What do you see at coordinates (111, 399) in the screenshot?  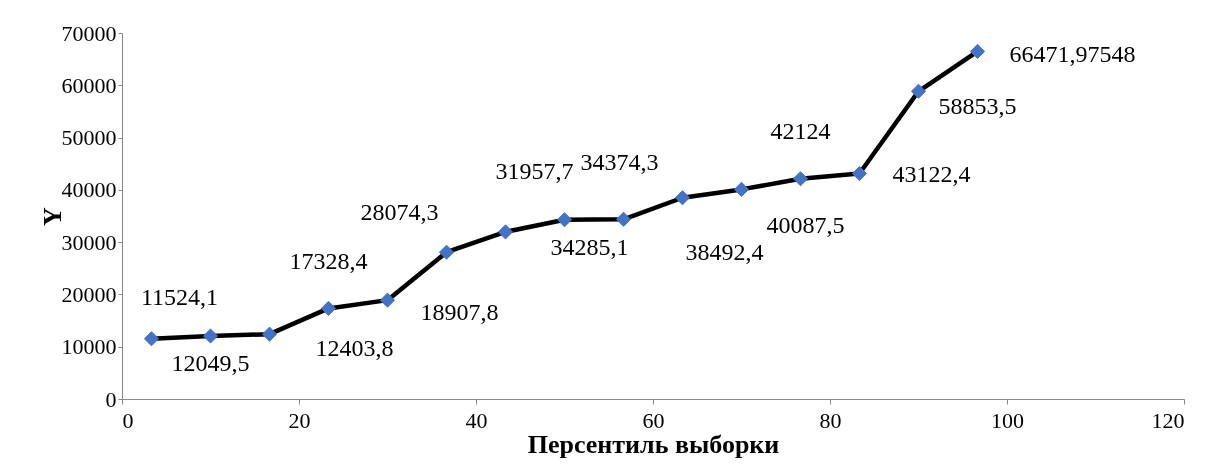 I see `y-tick-label: 0` at bounding box center [111, 399].